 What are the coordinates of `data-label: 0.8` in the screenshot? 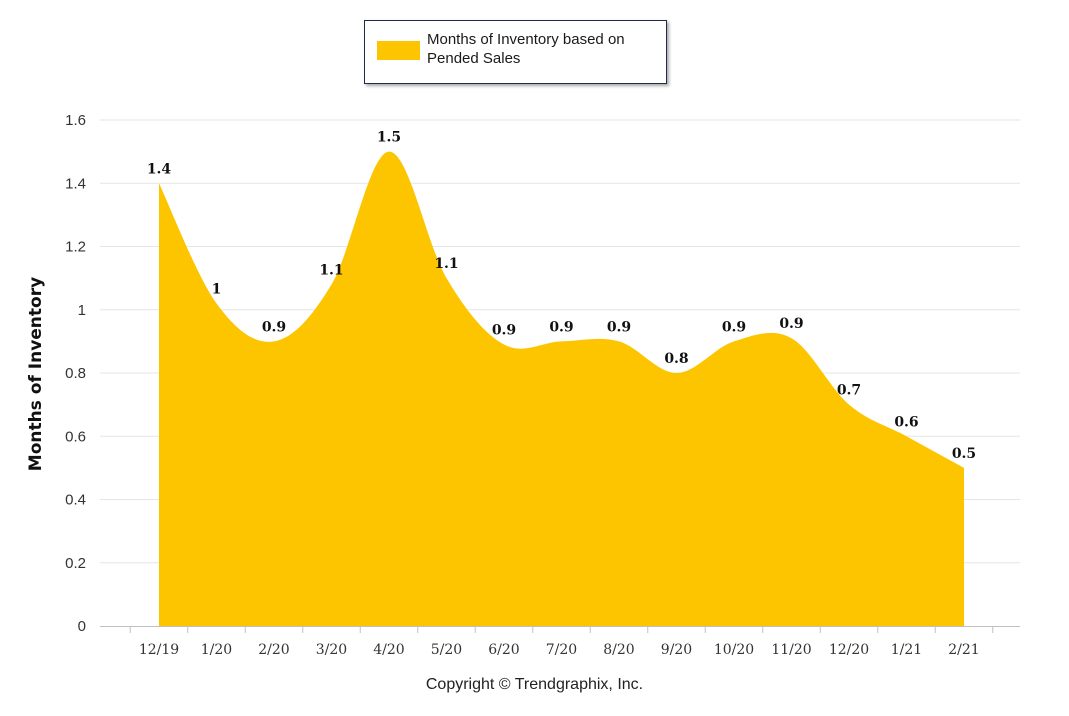 It's located at (676, 359).